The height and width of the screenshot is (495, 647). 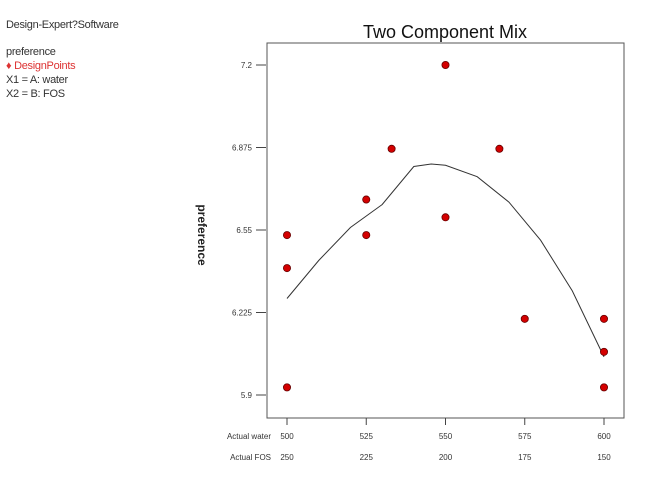 What do you see at coordinates (62, 25) in the screenshot?
I see `software-label: Design-Expert?Software` at bounding box center [62, 25].